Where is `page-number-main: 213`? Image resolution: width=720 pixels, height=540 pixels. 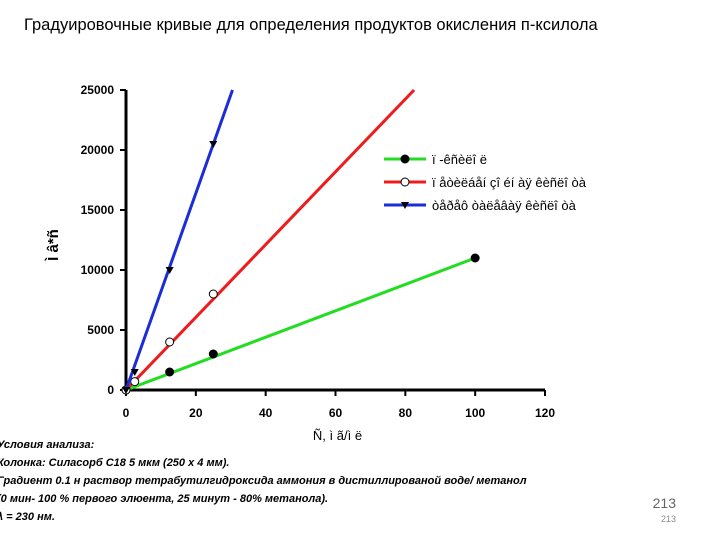
page-number-main: 213 is located at coordinates (664, 503).